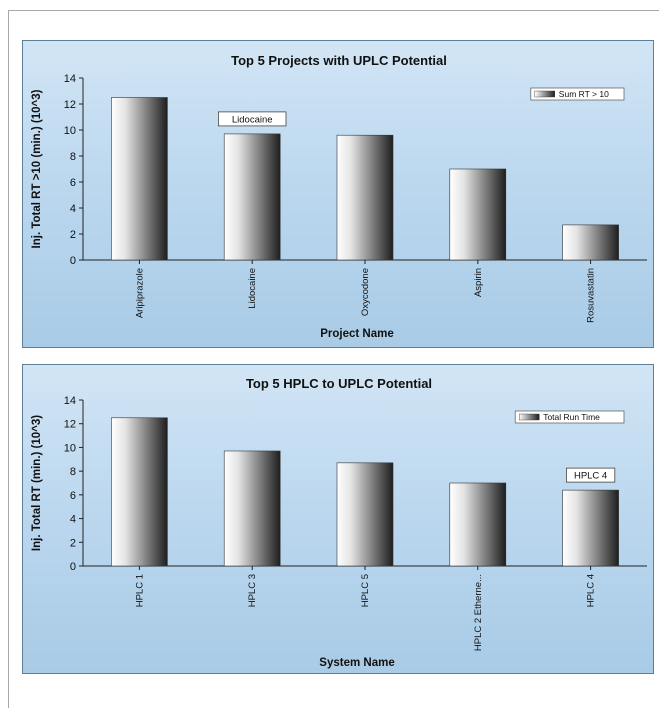  What do you see at coordinates (37, 483) in the screenshot?
I see `y-axis-title: Inj. Total RT (min.) (10^3)` at bounding box center [37, 483].